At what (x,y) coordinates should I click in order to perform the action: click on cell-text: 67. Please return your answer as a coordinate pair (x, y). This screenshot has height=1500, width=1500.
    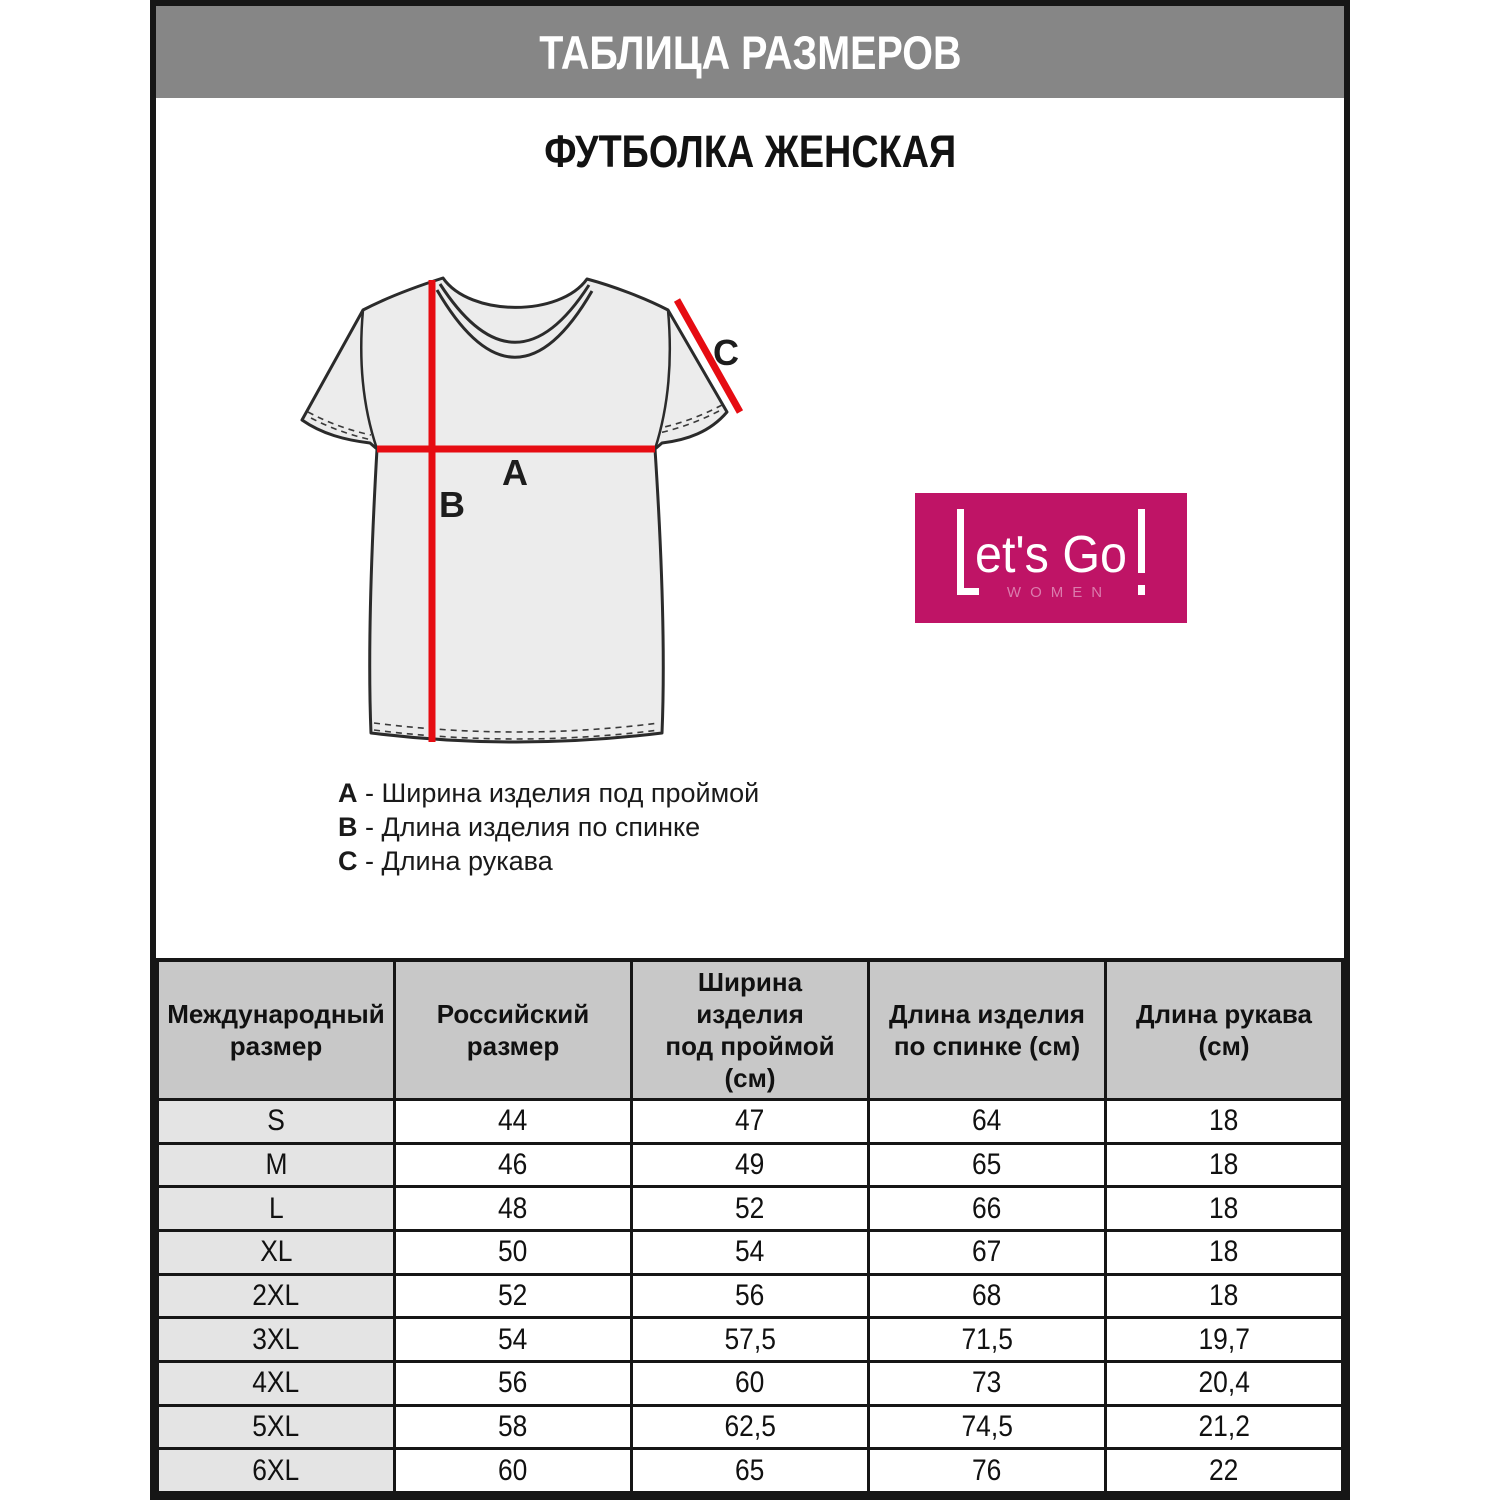
    Looking at the image, I should click on (987, 1252).